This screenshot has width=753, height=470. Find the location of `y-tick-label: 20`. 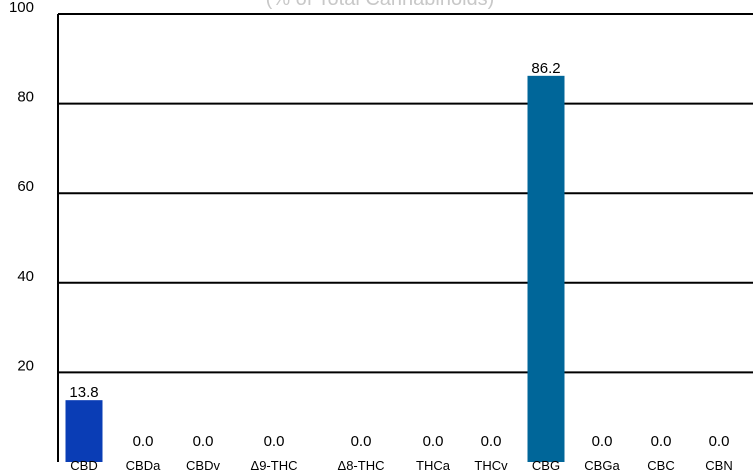

y-tick-label: 20 is located at coordinates (25, 365).